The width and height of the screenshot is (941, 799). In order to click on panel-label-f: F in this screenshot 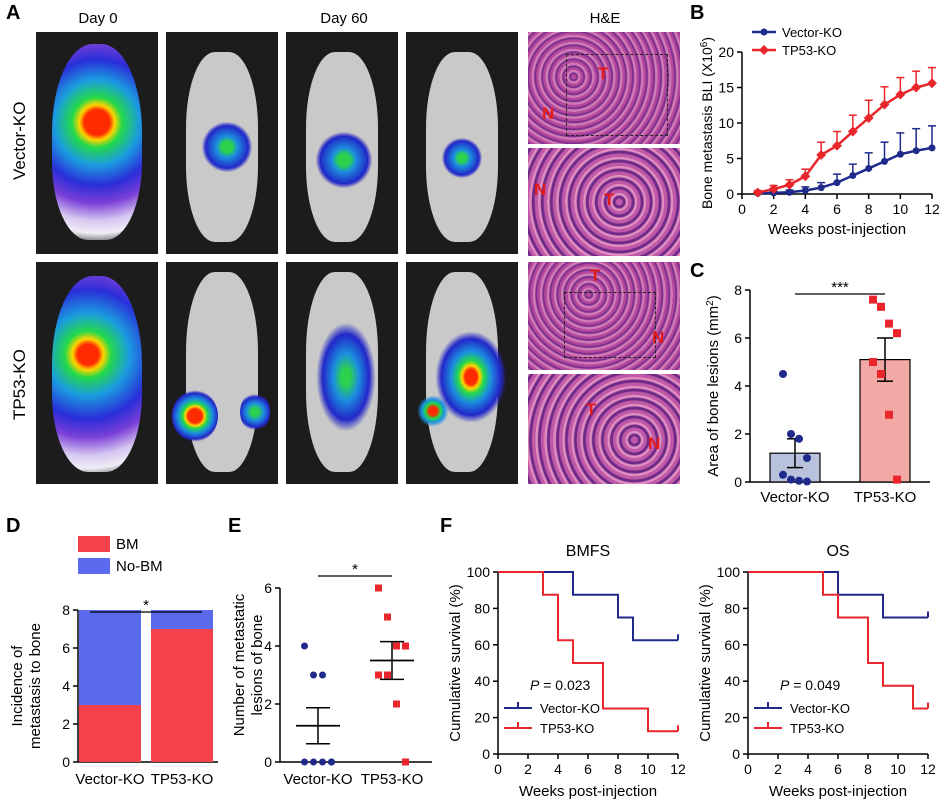, I will do `click(446, 526)`.